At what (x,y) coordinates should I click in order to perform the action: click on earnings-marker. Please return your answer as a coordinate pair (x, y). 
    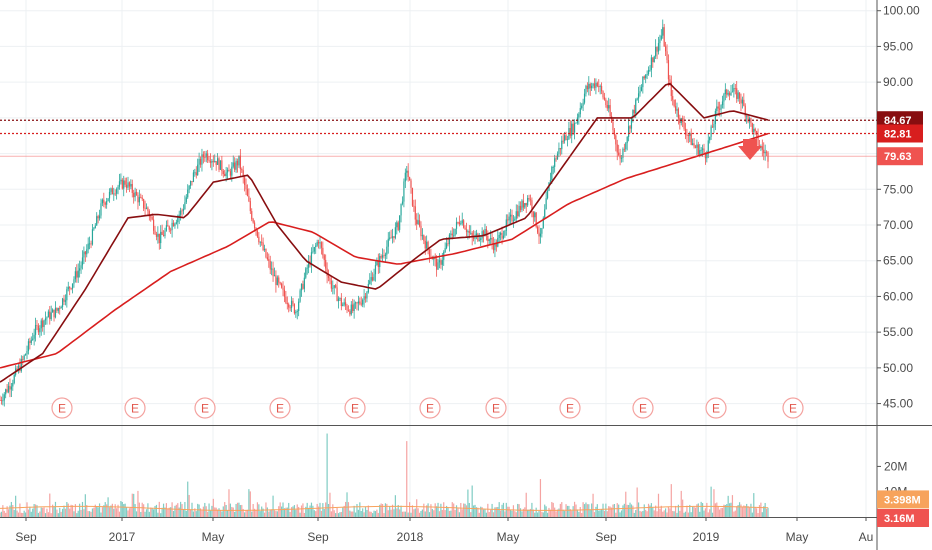
    Looking at the image, I should click on (205, 408).